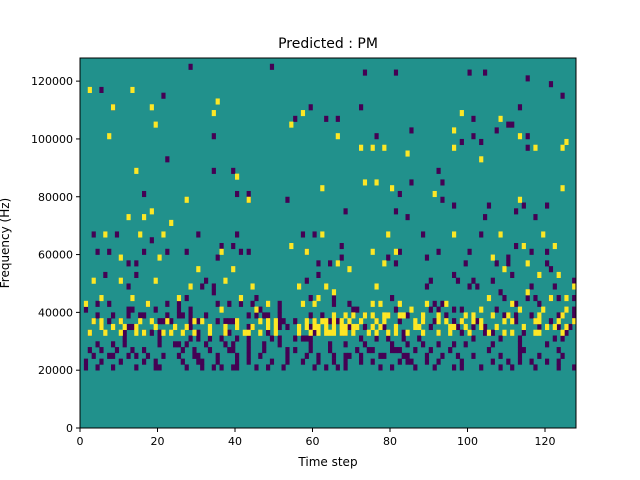 This screenshot has width=640, height=480. I want to click on x-axis-ticks: 0 20 40 60 80 100 120, so click(316, 438).